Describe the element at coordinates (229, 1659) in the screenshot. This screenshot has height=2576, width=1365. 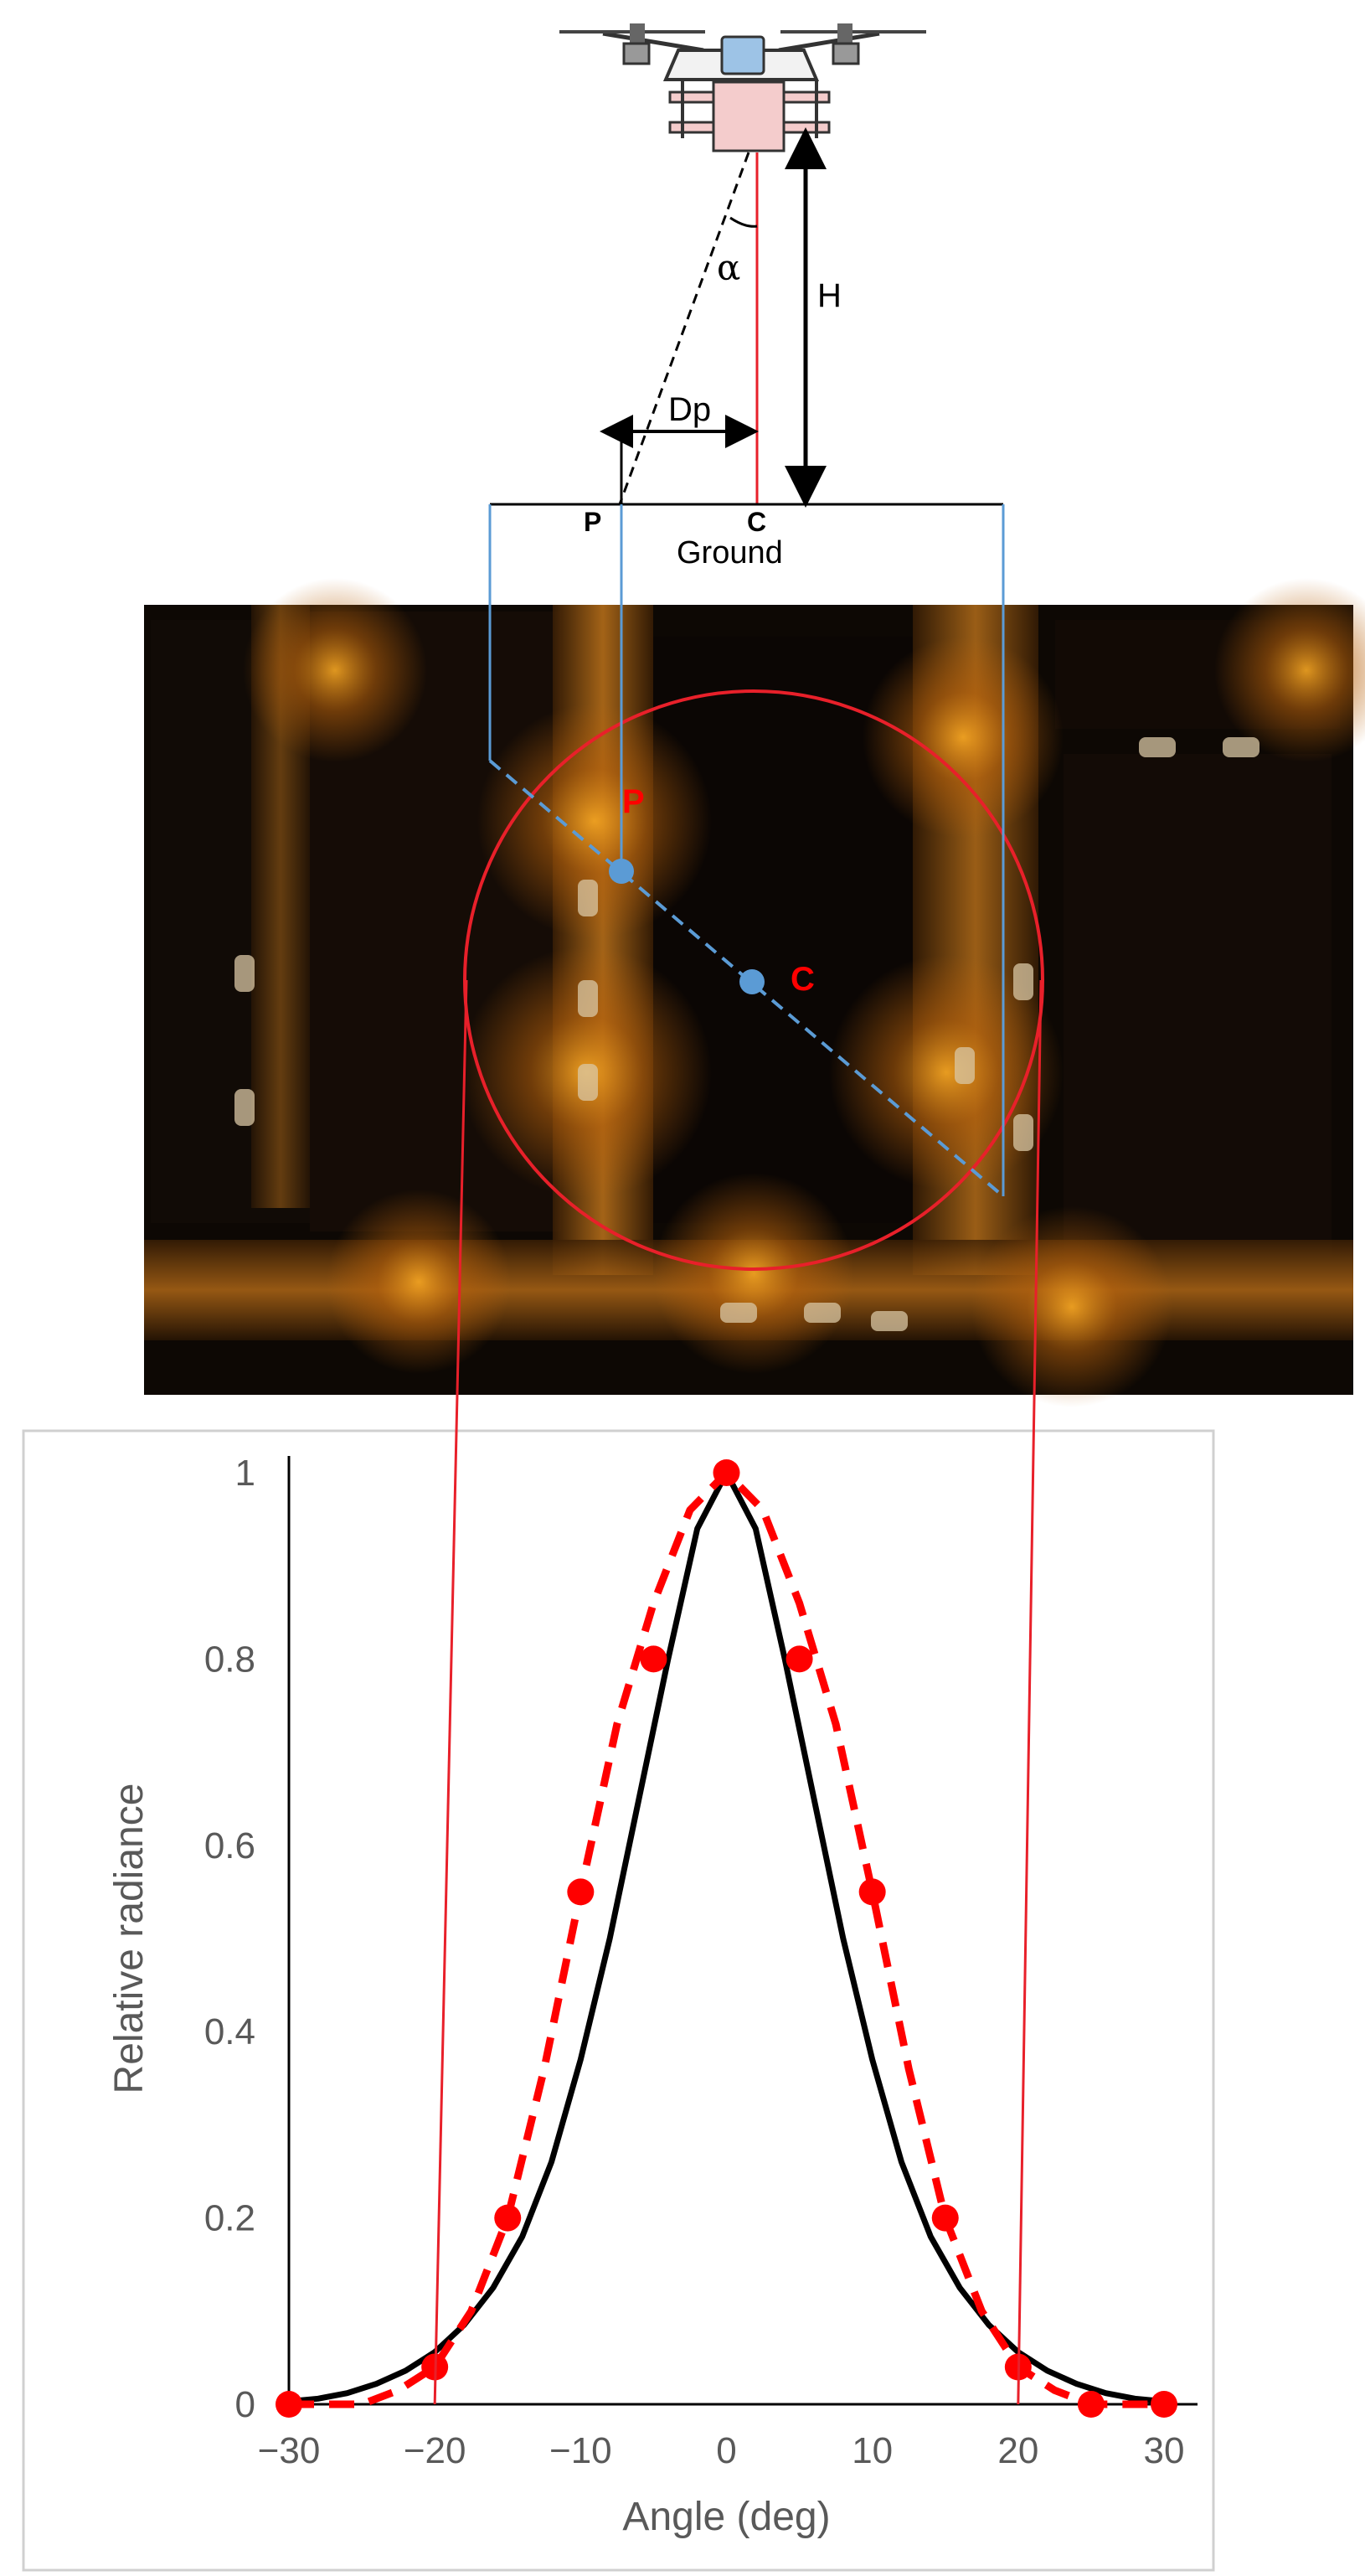
I see `y-tick-label: 0.8` at that location.